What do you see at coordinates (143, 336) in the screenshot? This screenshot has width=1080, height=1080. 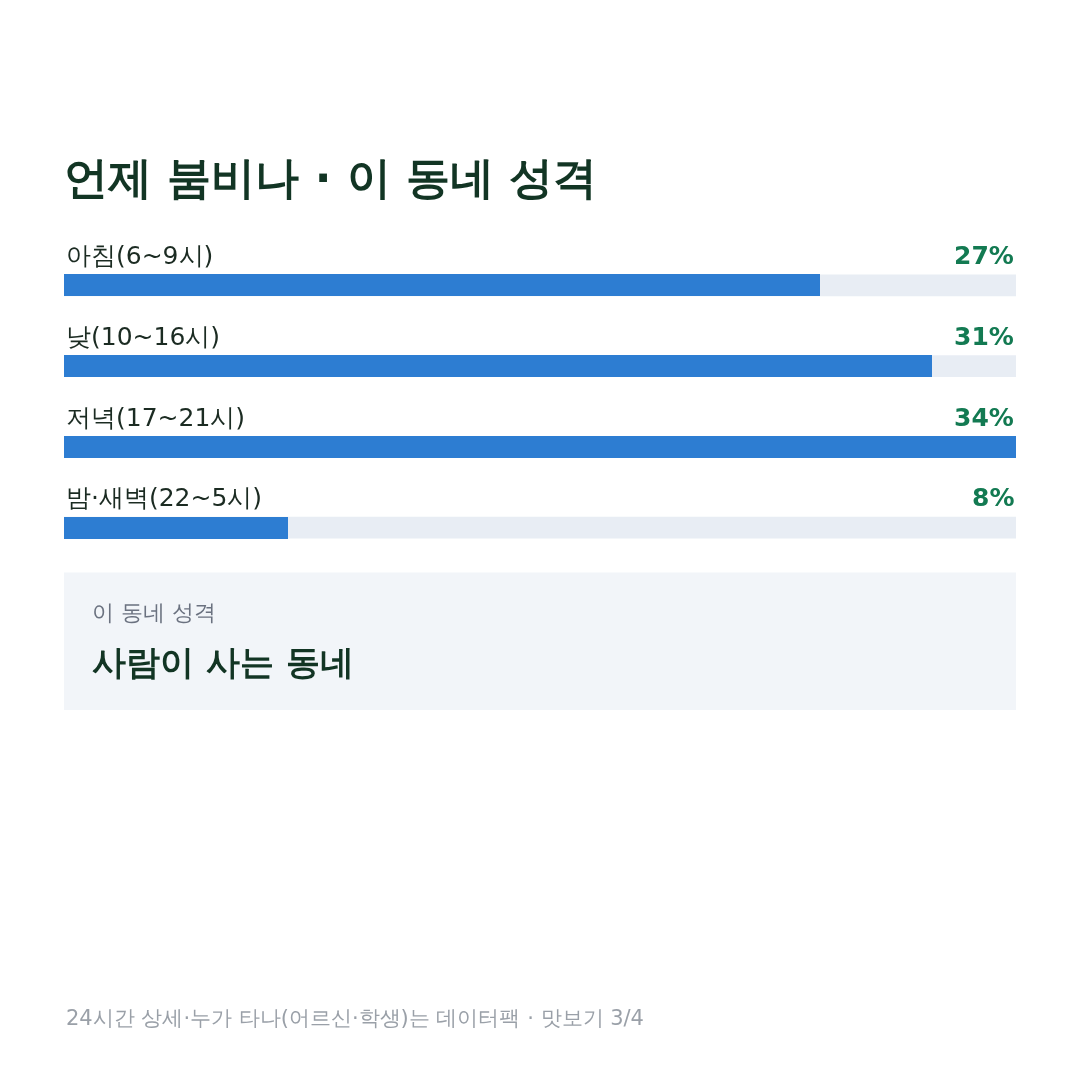 I see `y-tick-label: 낮(10~16시)` at bounding box center [143, 336].